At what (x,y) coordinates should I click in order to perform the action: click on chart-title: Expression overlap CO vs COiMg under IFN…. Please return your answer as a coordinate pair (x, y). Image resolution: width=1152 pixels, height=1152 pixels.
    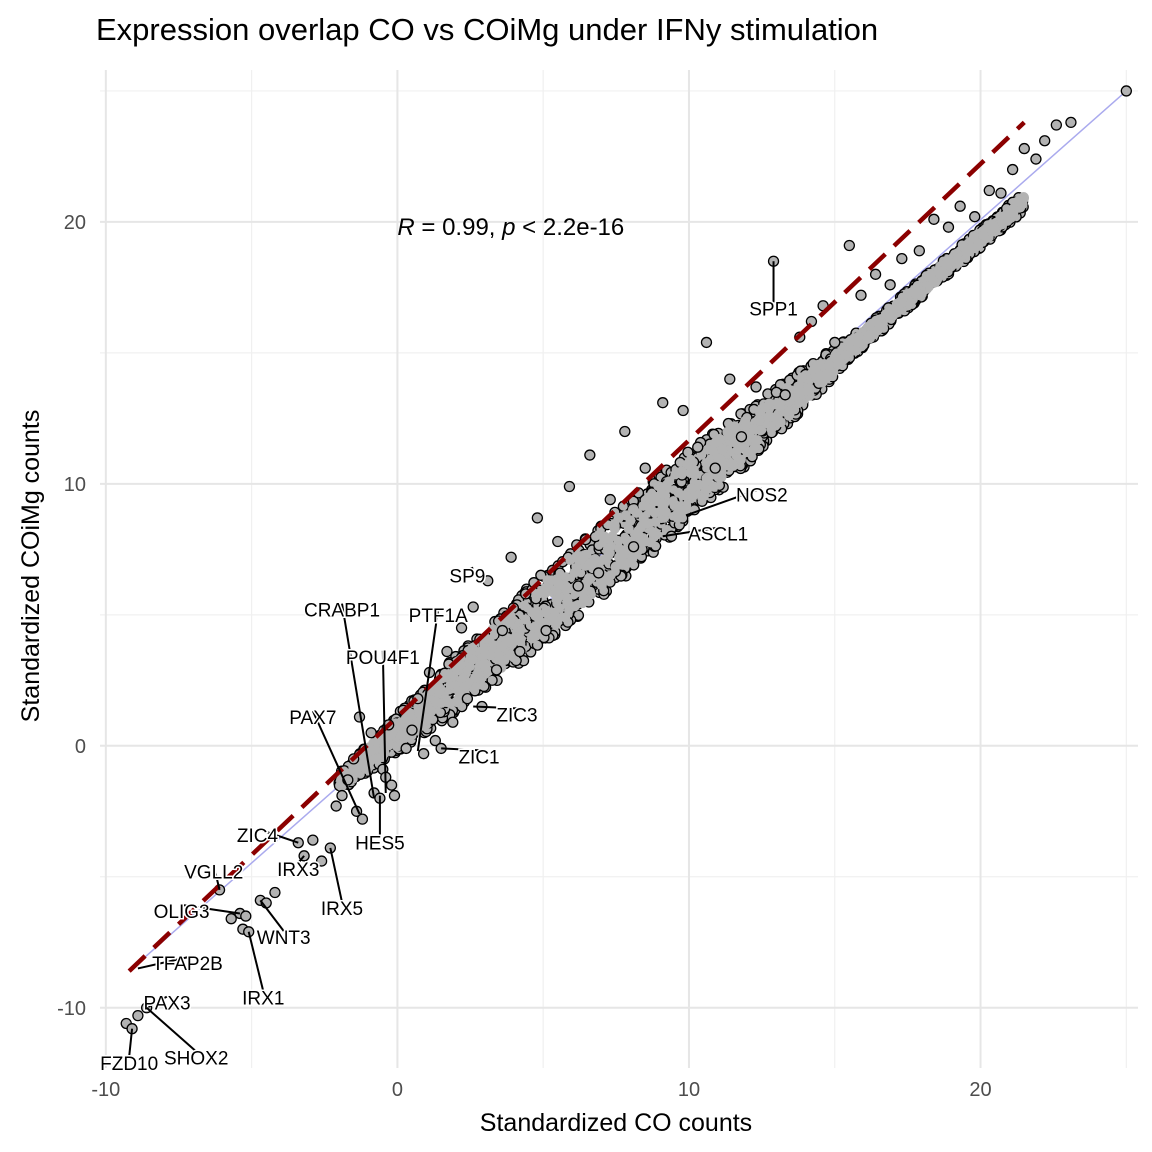
    Looking at the image, I should click on (487, 29).